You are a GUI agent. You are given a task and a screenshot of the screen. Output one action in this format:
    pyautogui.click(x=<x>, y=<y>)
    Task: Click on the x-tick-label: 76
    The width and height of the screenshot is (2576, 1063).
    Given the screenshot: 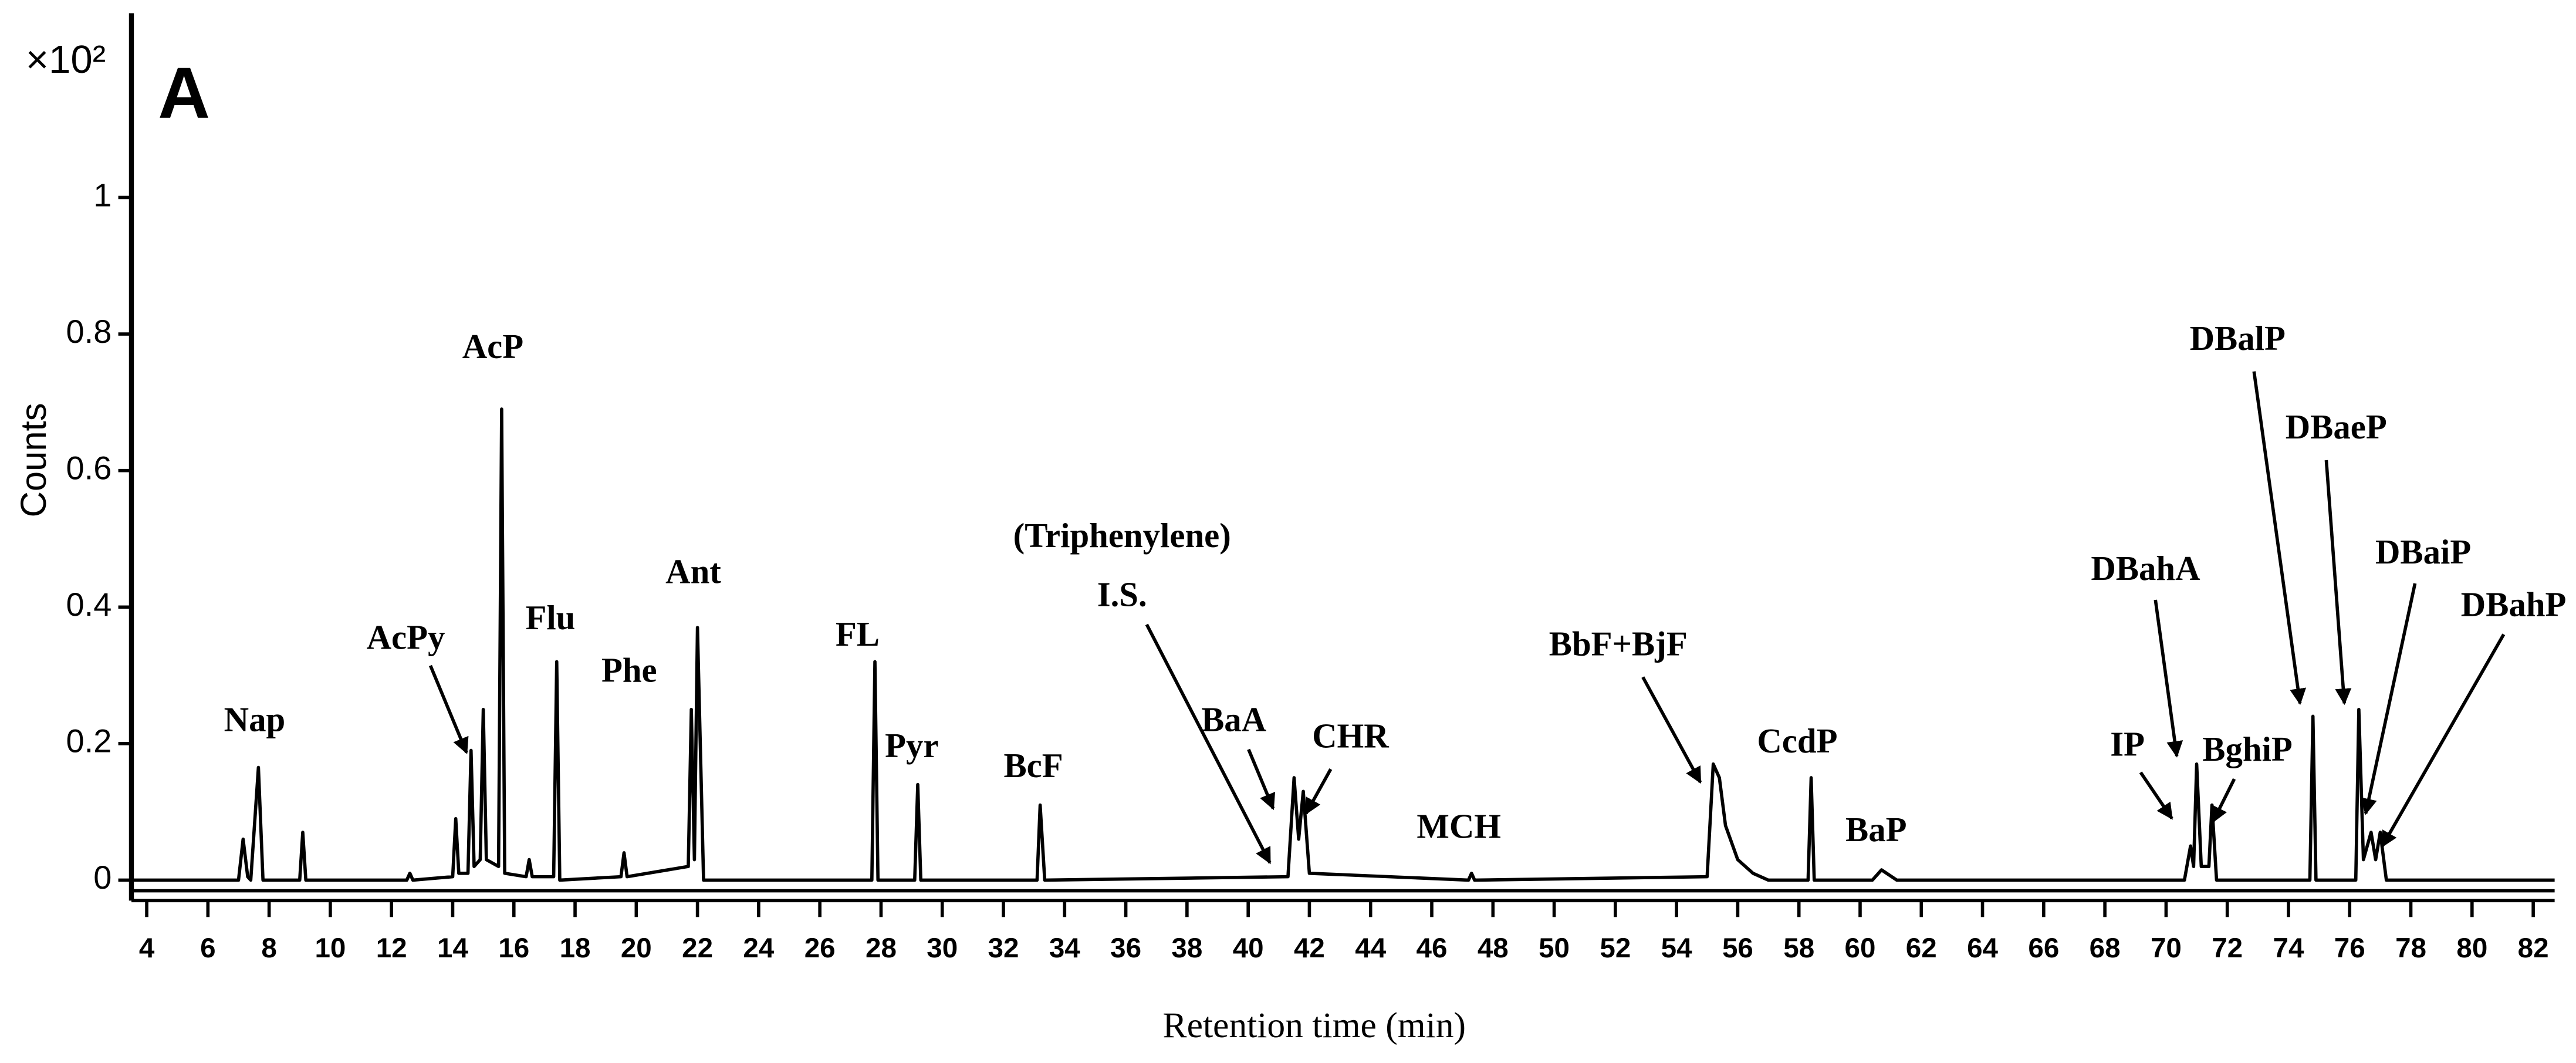 What is the action you would take?
    pyautogui.click(x=2349, y=948)
    